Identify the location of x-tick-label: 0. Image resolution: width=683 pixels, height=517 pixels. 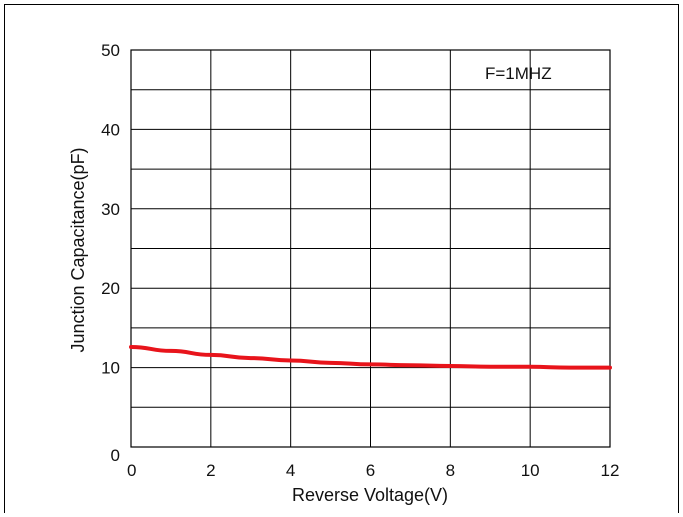
(131, 470).